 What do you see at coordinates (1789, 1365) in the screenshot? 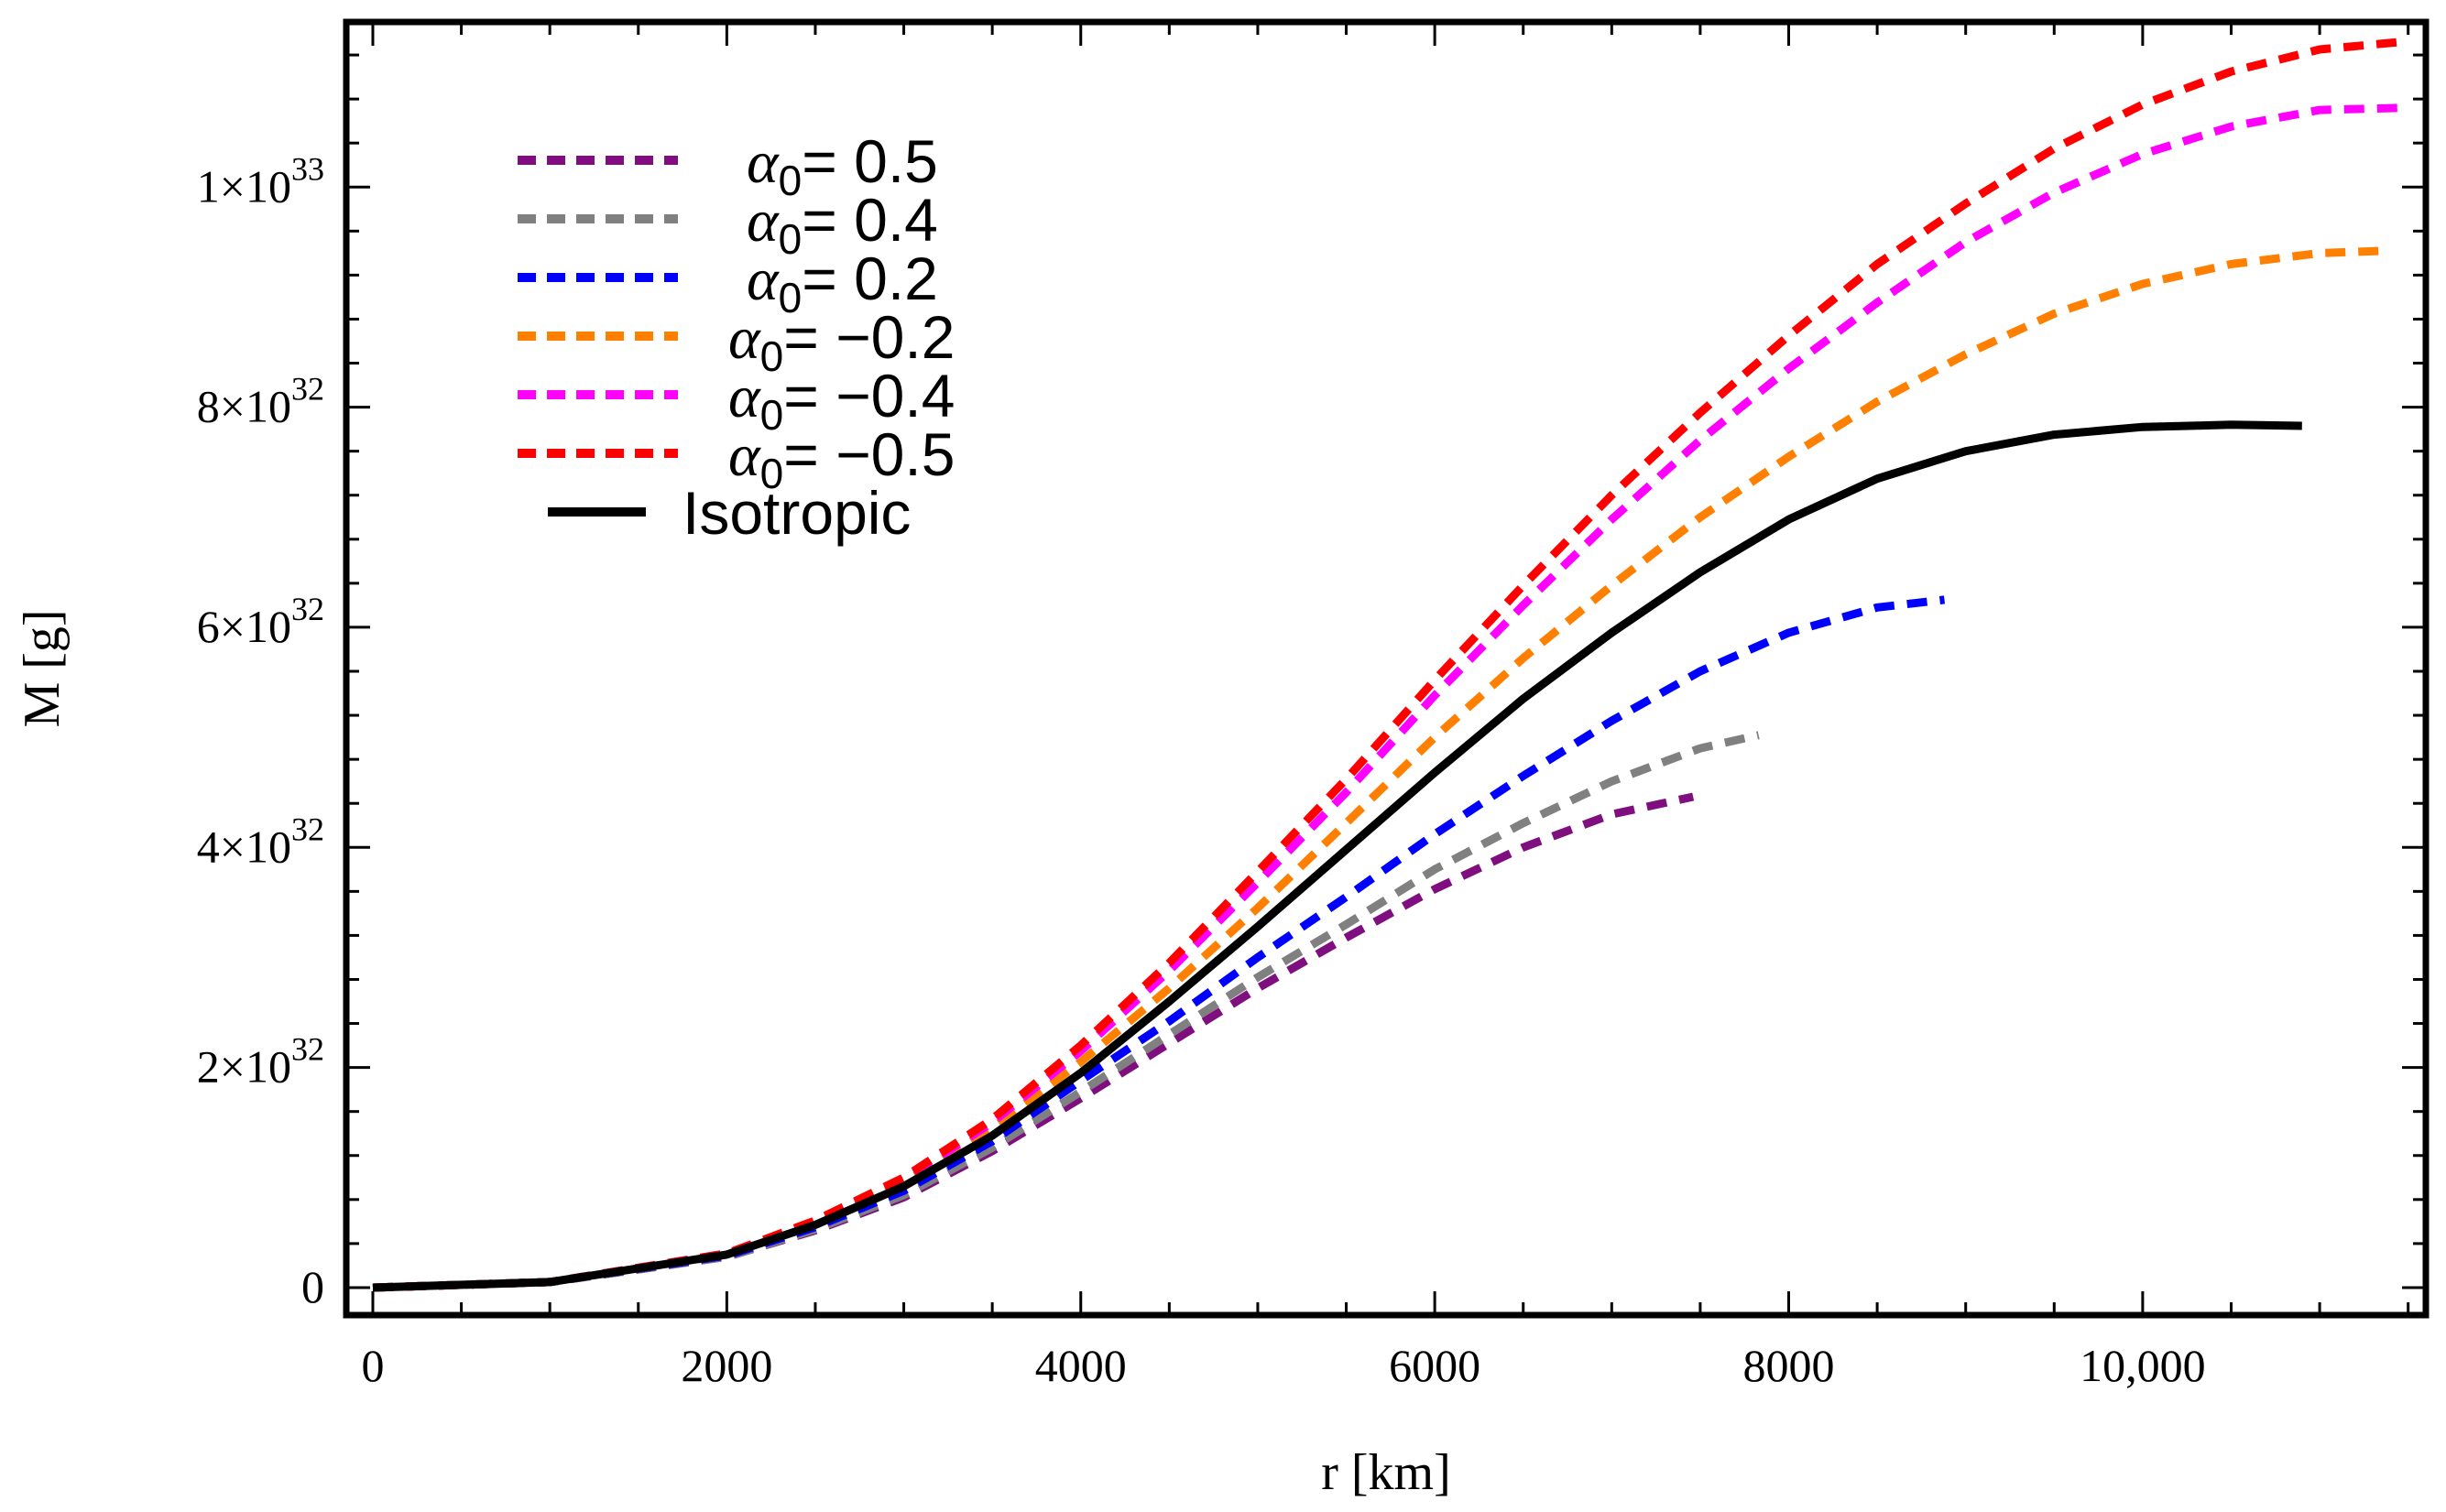
I see `x-tick-label: 8000` at bounding box center [1789, 1365].